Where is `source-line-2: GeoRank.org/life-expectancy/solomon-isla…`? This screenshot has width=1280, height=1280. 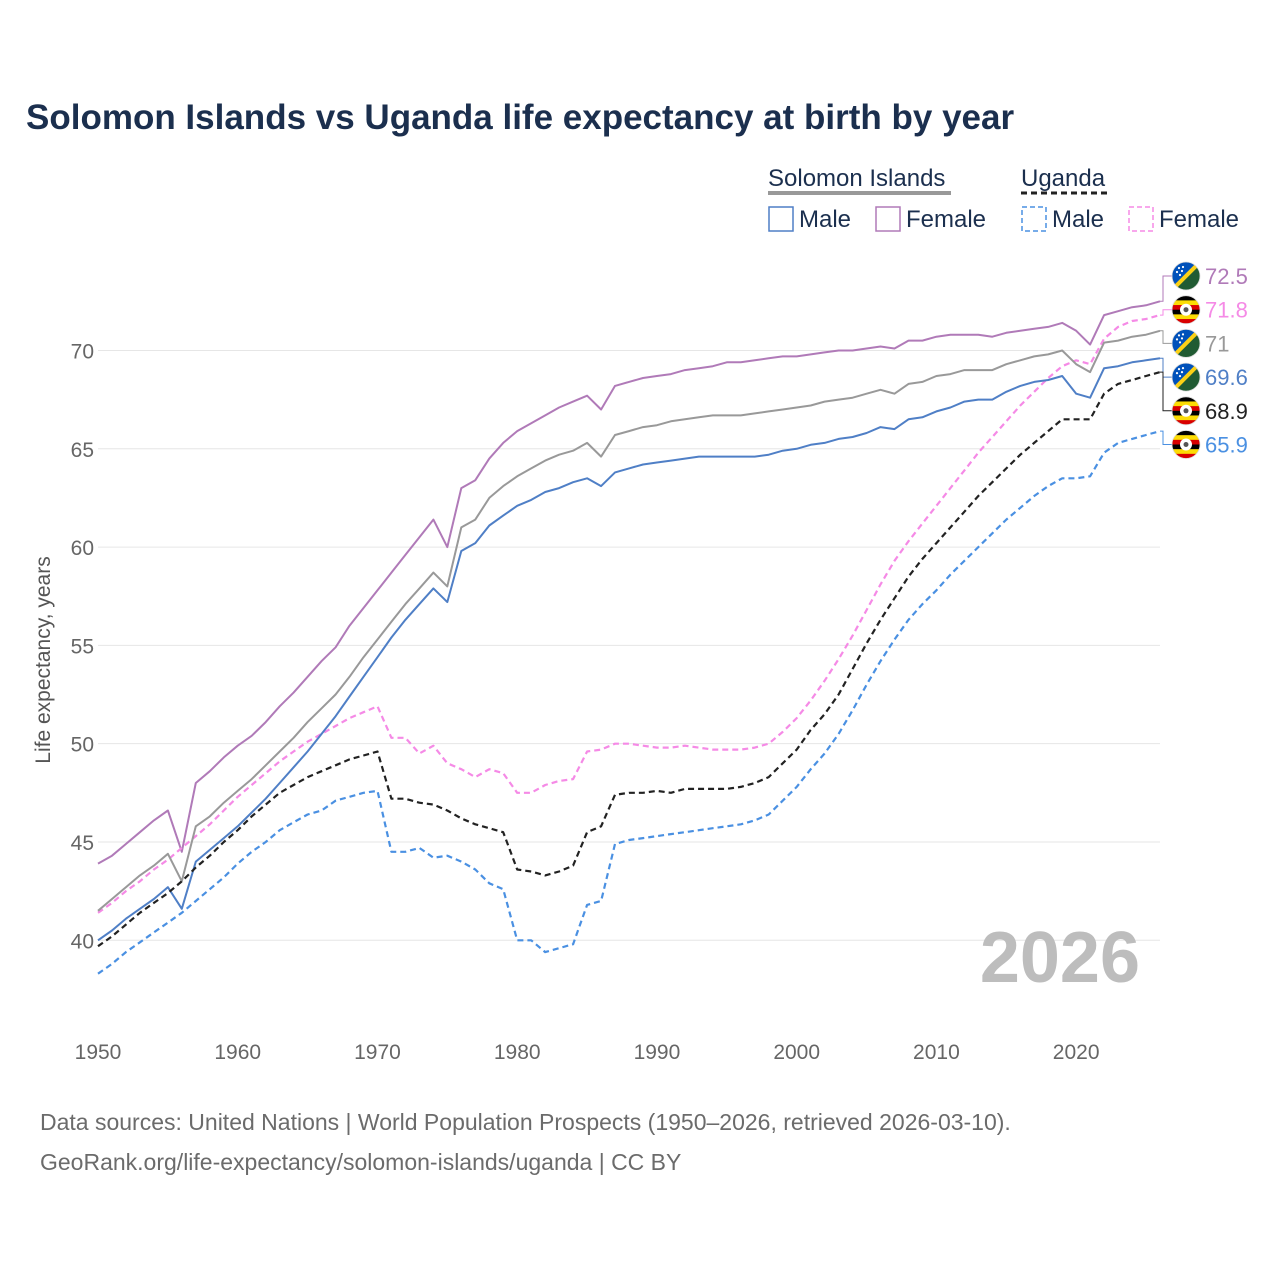 source-line-2: GeoRank.org/life-expectancy/solomon-isla… is located at coordinates (360, 1162).